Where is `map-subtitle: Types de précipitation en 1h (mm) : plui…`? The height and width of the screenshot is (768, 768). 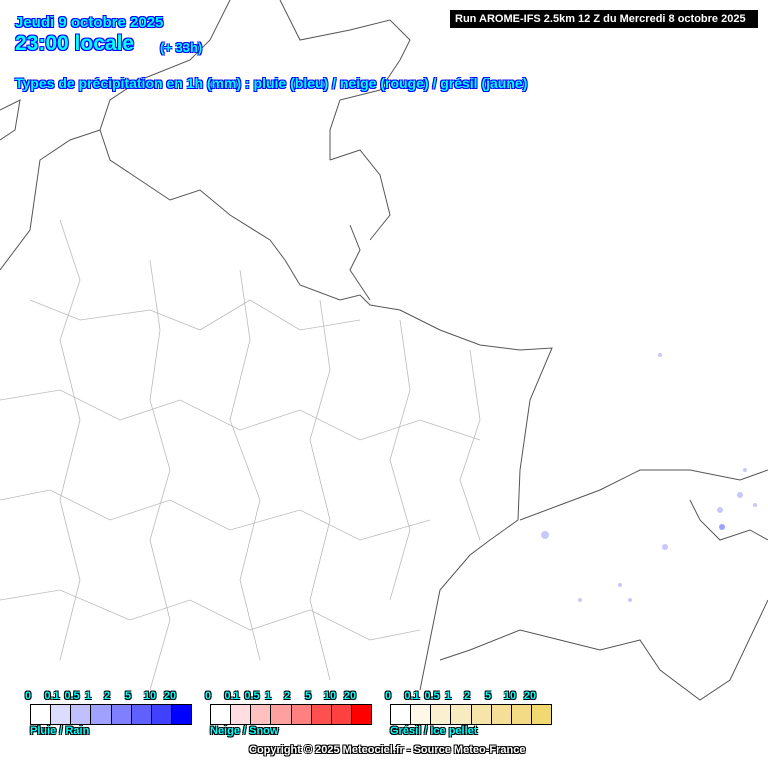 map-subtitle: Types de précipitation en 1h (mm) : plui… is located at coordinates (271, 83).